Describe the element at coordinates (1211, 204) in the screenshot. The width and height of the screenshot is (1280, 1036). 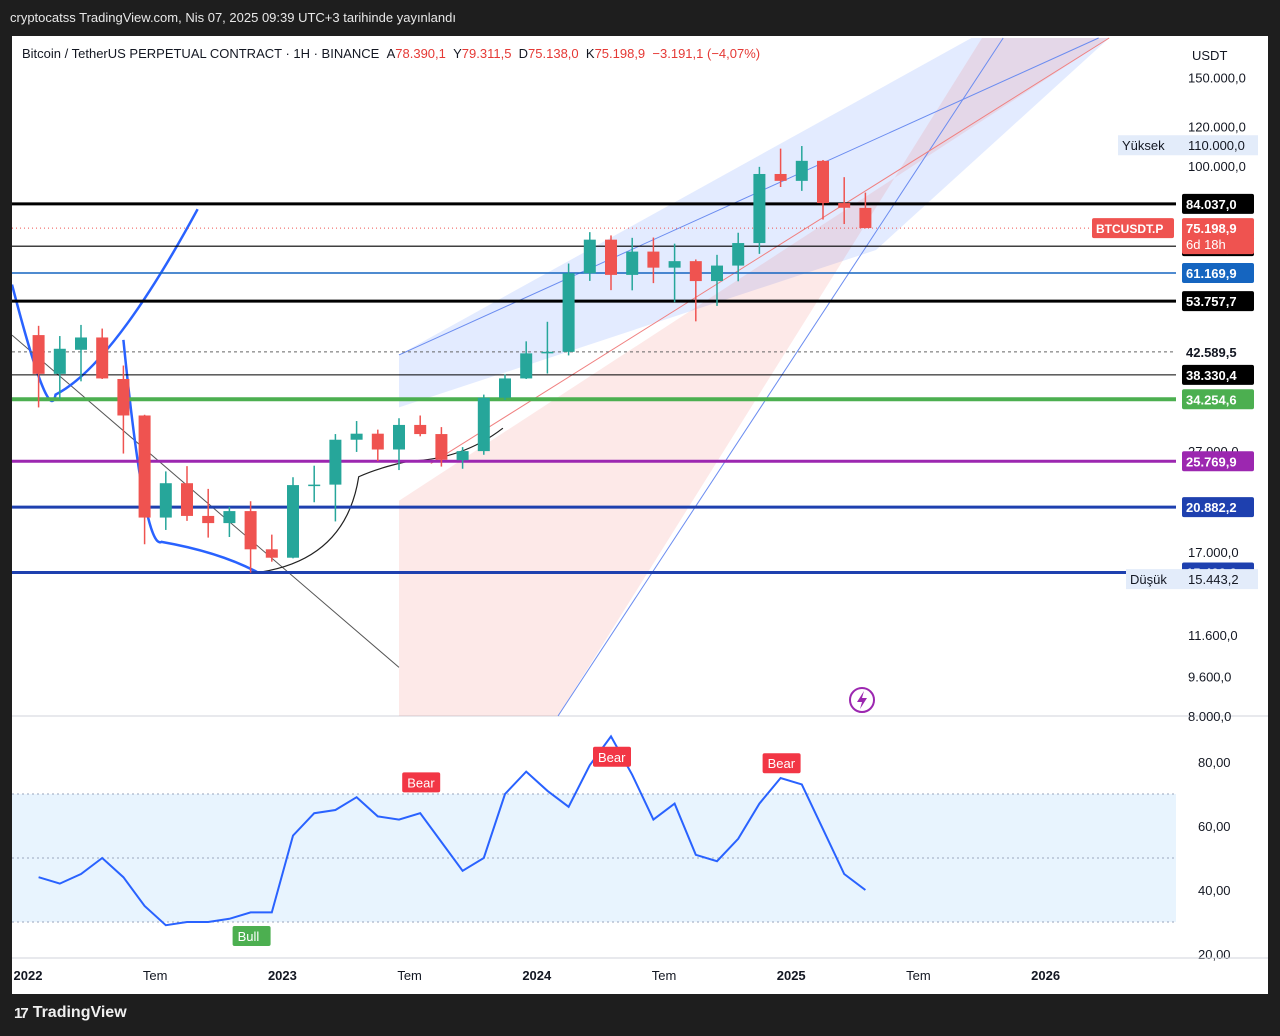
I see `level-tag-text: 84.037,0` at that location.